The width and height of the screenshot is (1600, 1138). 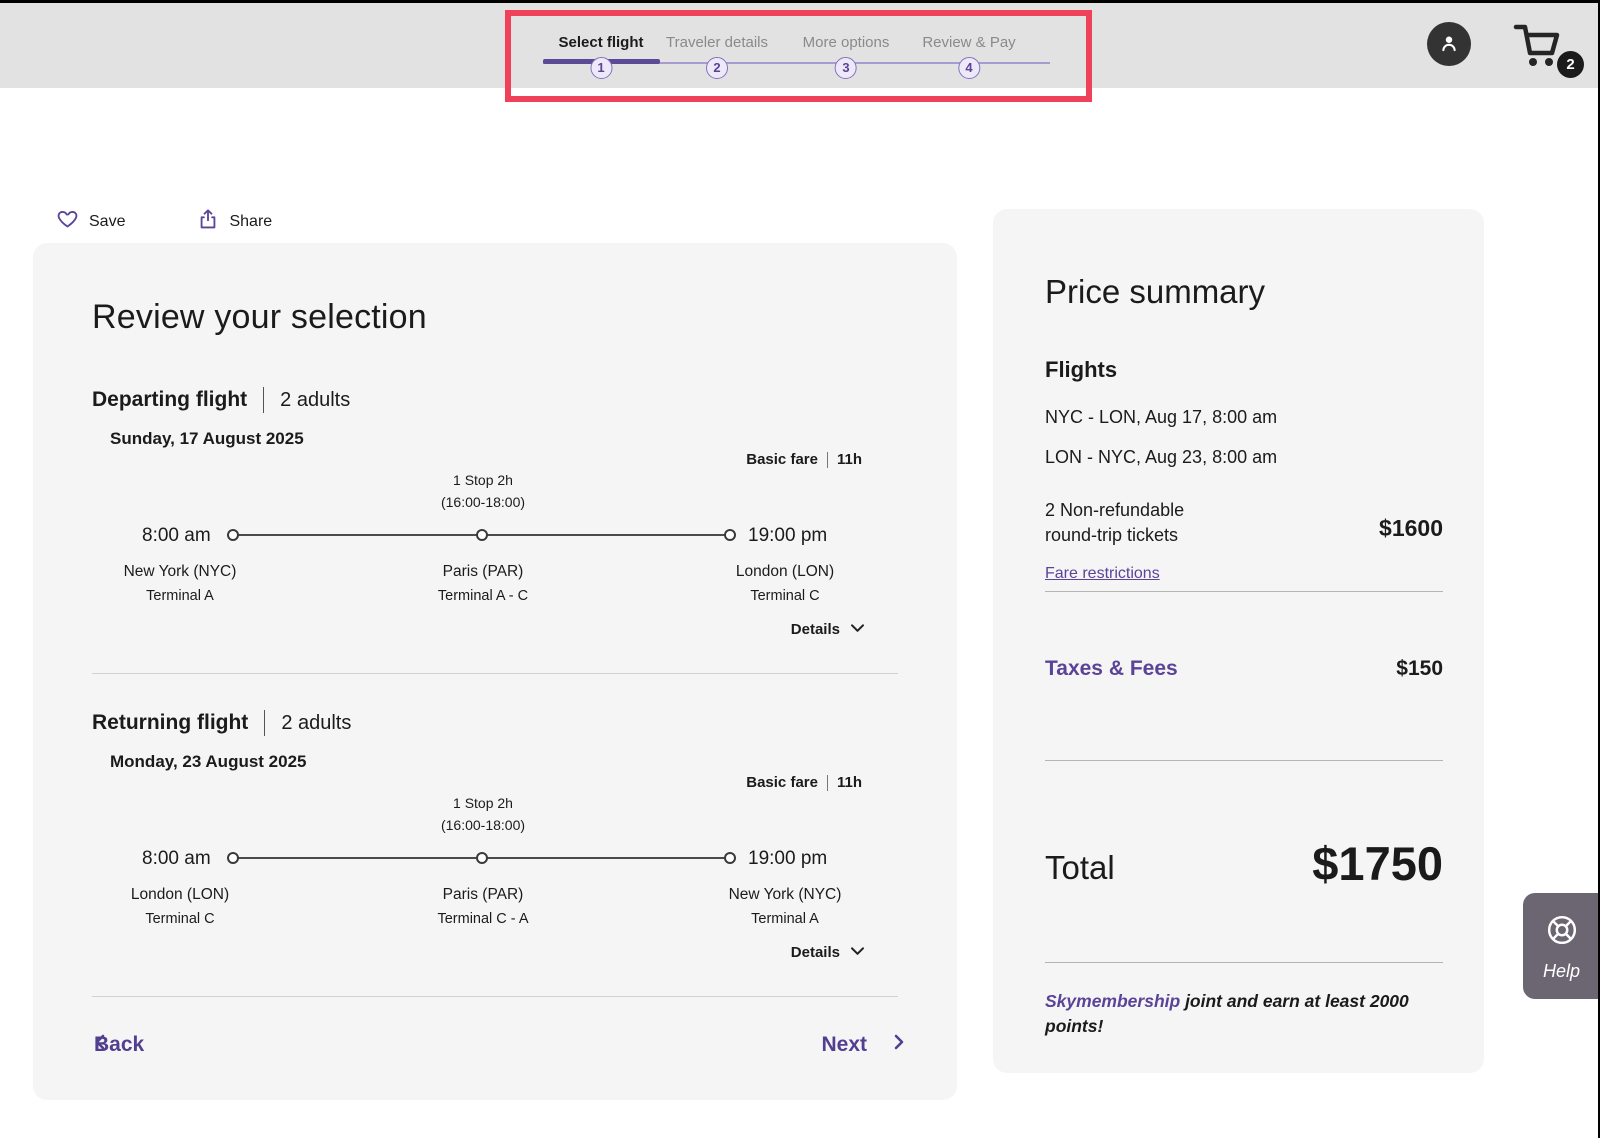 I want to click on step-label: More options, so click(x=846, y=42).